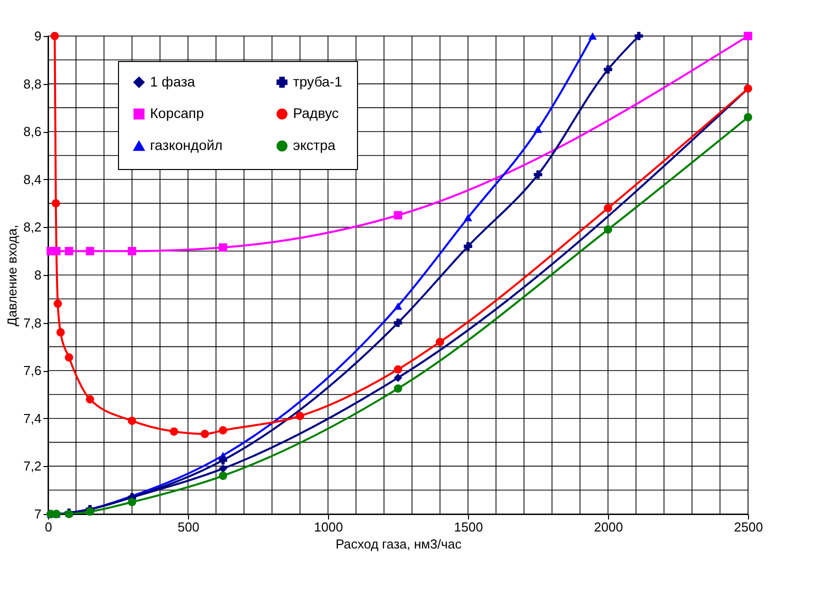  Describe the element at coordinates (314, 145) in the screenshot. I see `legend-label: экстра` at that location.